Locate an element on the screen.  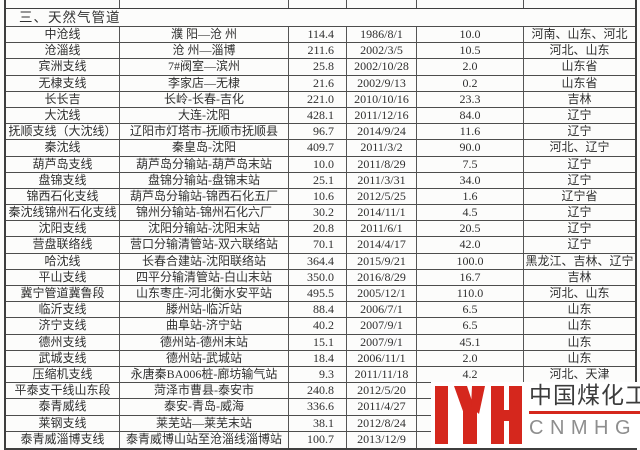
cell-capacity: 1.6 is located at coordinates (470, 196).